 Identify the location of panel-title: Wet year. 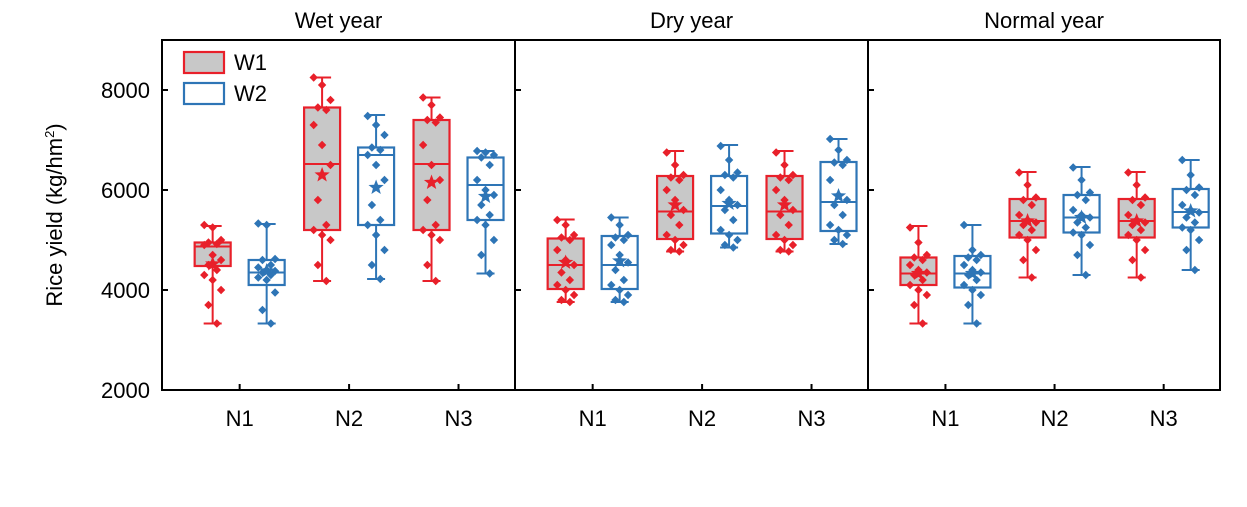
(339, 20).